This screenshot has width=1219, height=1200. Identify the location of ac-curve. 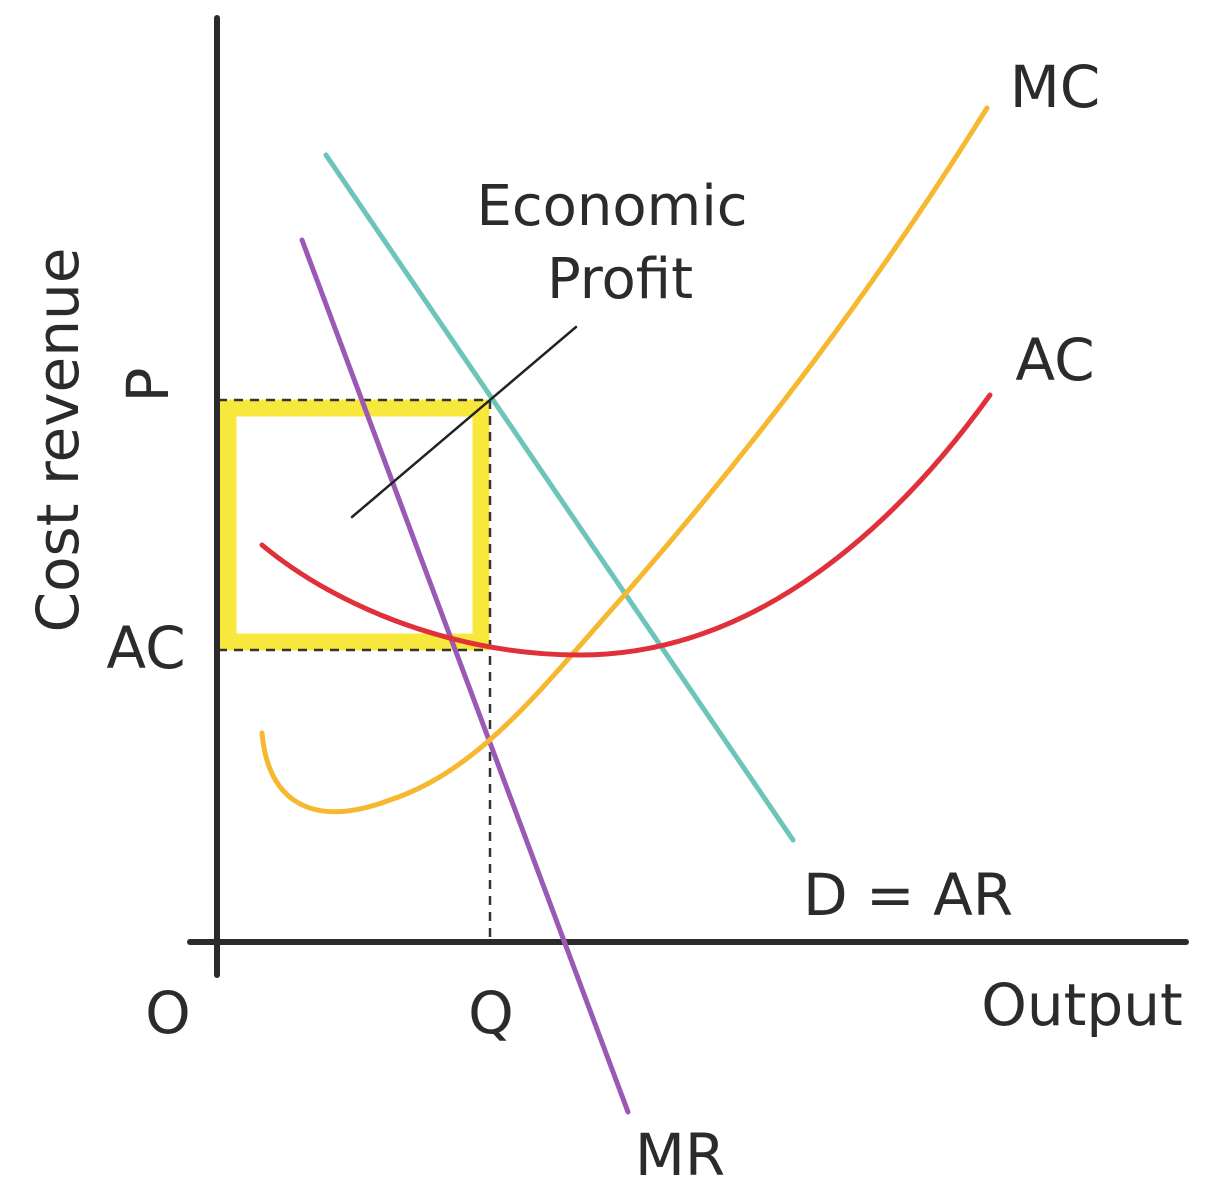
(626, 525).